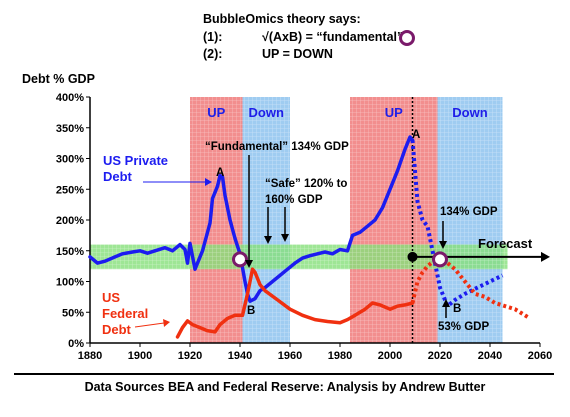 The width and height of the screenshot is (570, 417). What do you see at coordinates (70, 252) in the screenshot?
I see `y-tick-label-150: 150%` at bounding box center [70, 252].